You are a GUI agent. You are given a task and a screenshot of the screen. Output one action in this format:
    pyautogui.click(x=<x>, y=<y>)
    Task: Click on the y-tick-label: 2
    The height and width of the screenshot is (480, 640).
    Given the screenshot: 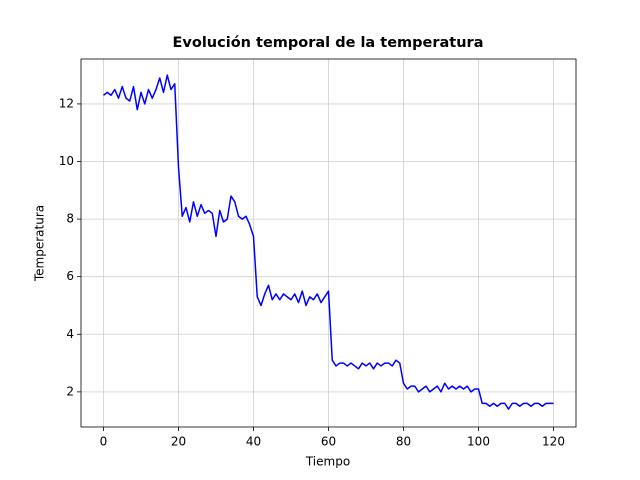 What is the action you would take?
    pyautogui.click(x=70, y=391)
    